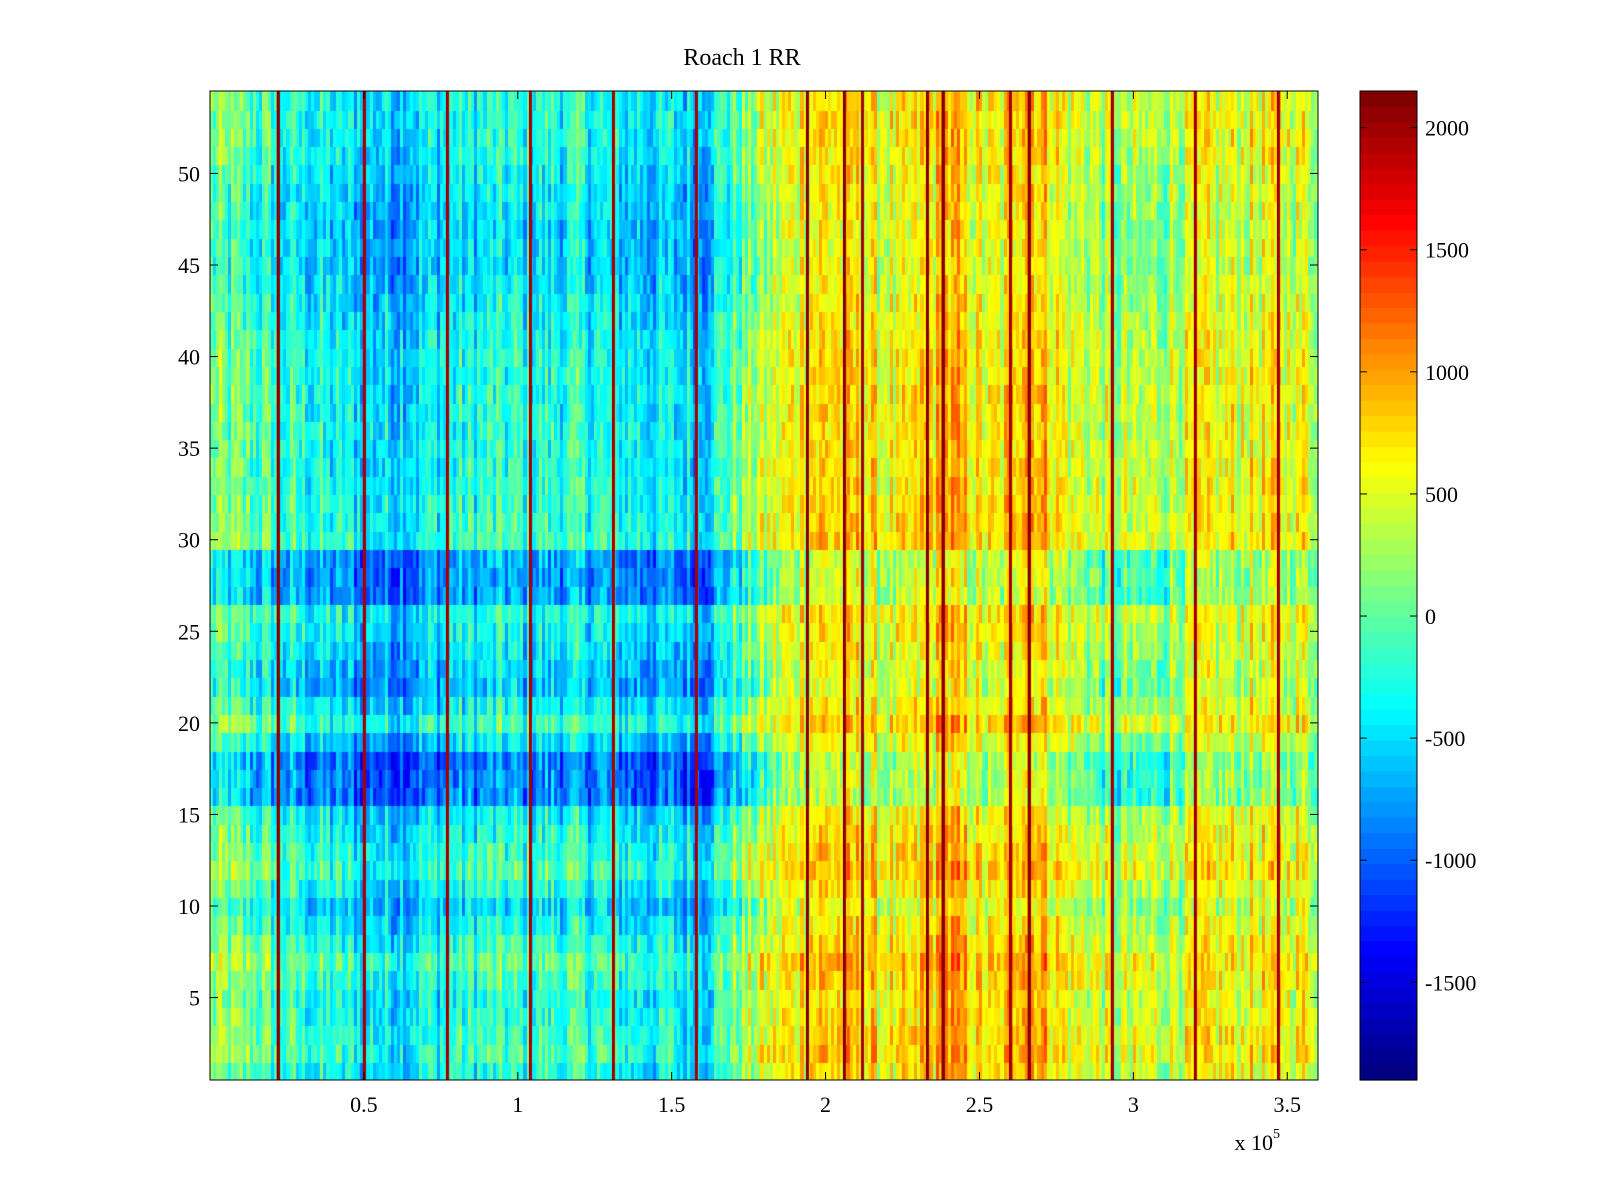 The image size is (1600, 1200). What do you see at coordinates (1441, 494) in the screenshot?
I see `colorbar-tick-label: 500` at bounding box center [1441, 494].